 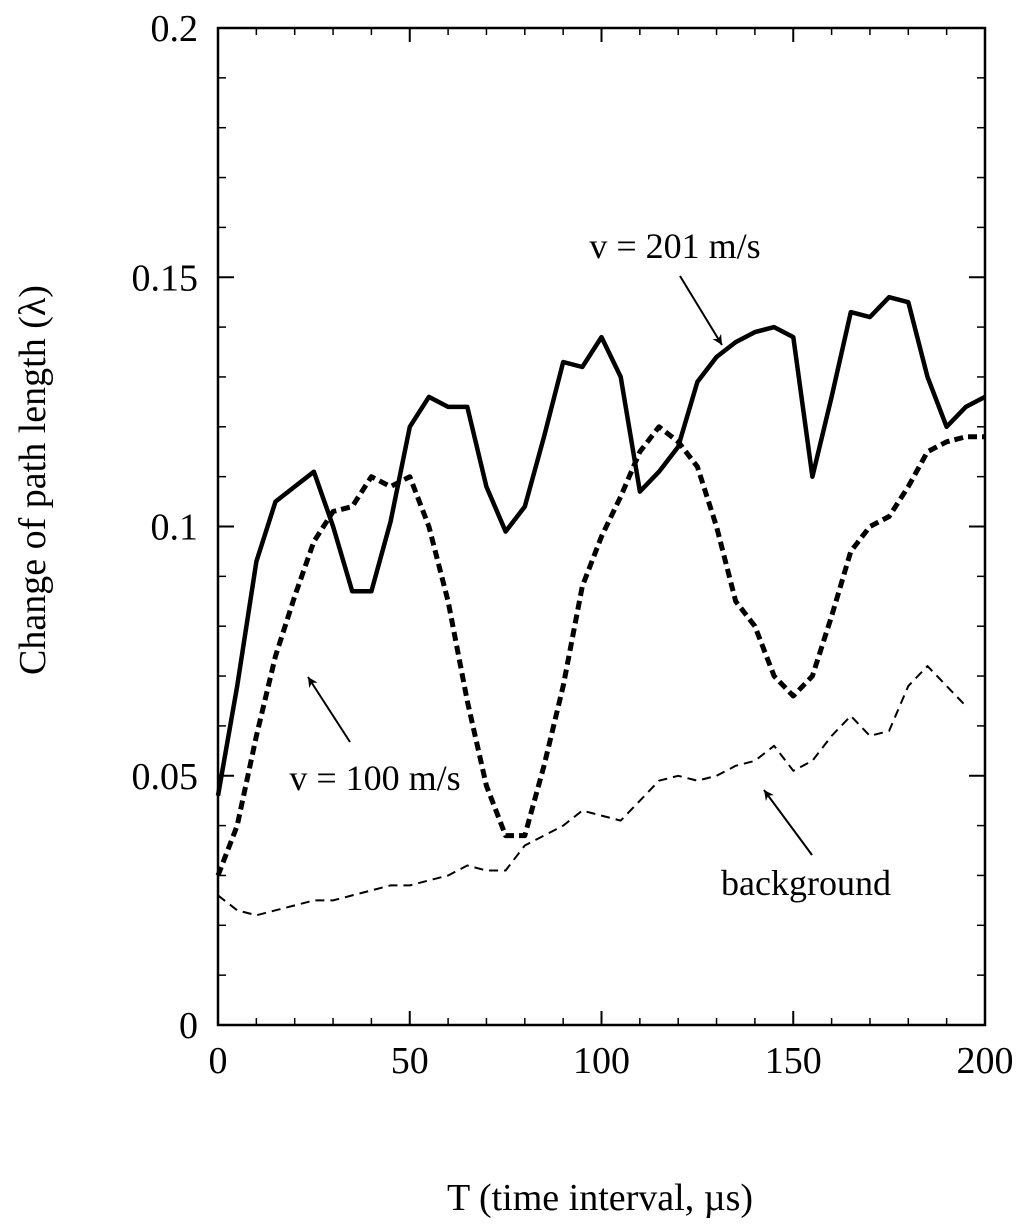 I want to click on annotation-label-2: background, so click(x=806, y=883).